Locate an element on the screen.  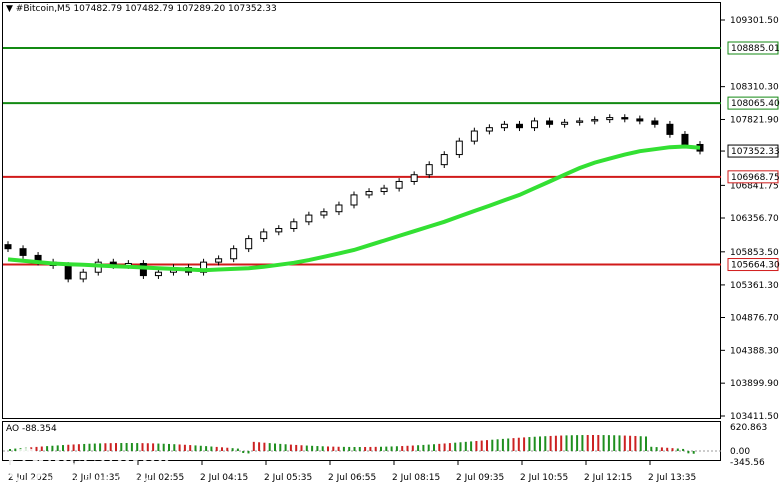
time-axis-label: 2 Jul 05:35 is located at coordinates (288, 478).